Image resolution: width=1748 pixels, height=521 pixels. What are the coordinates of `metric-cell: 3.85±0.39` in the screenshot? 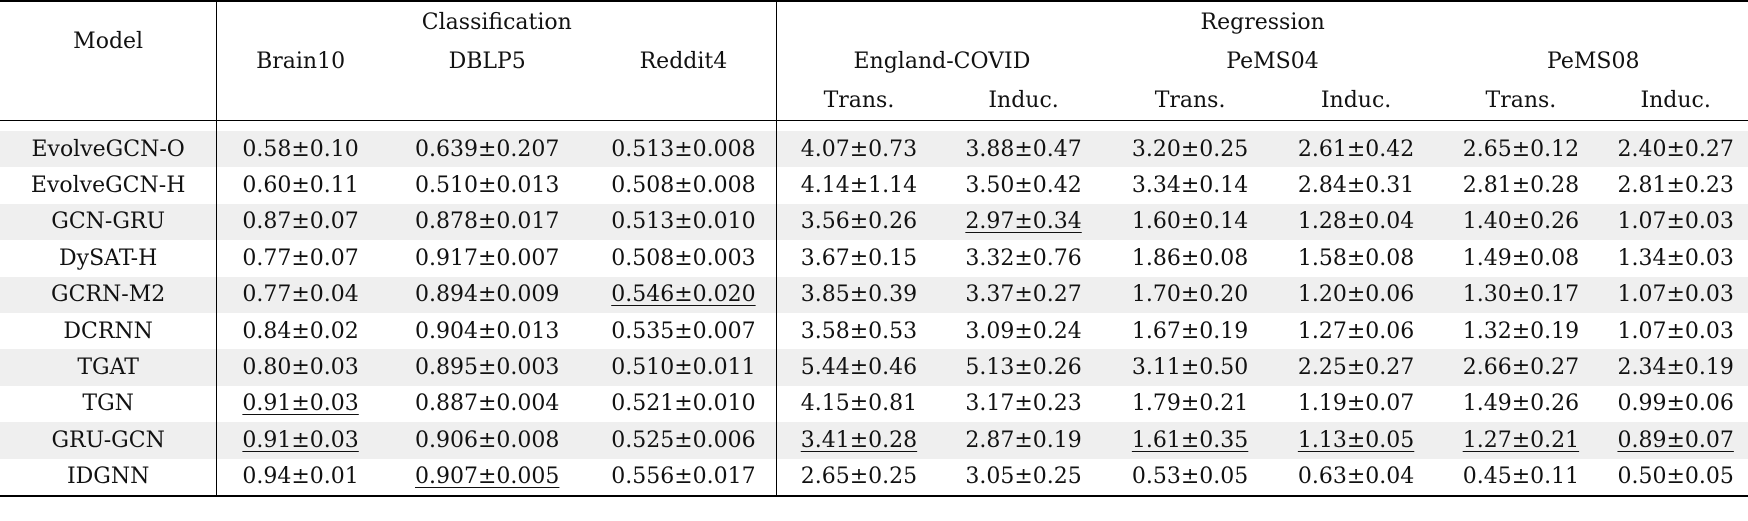 It's located at (858, 294).